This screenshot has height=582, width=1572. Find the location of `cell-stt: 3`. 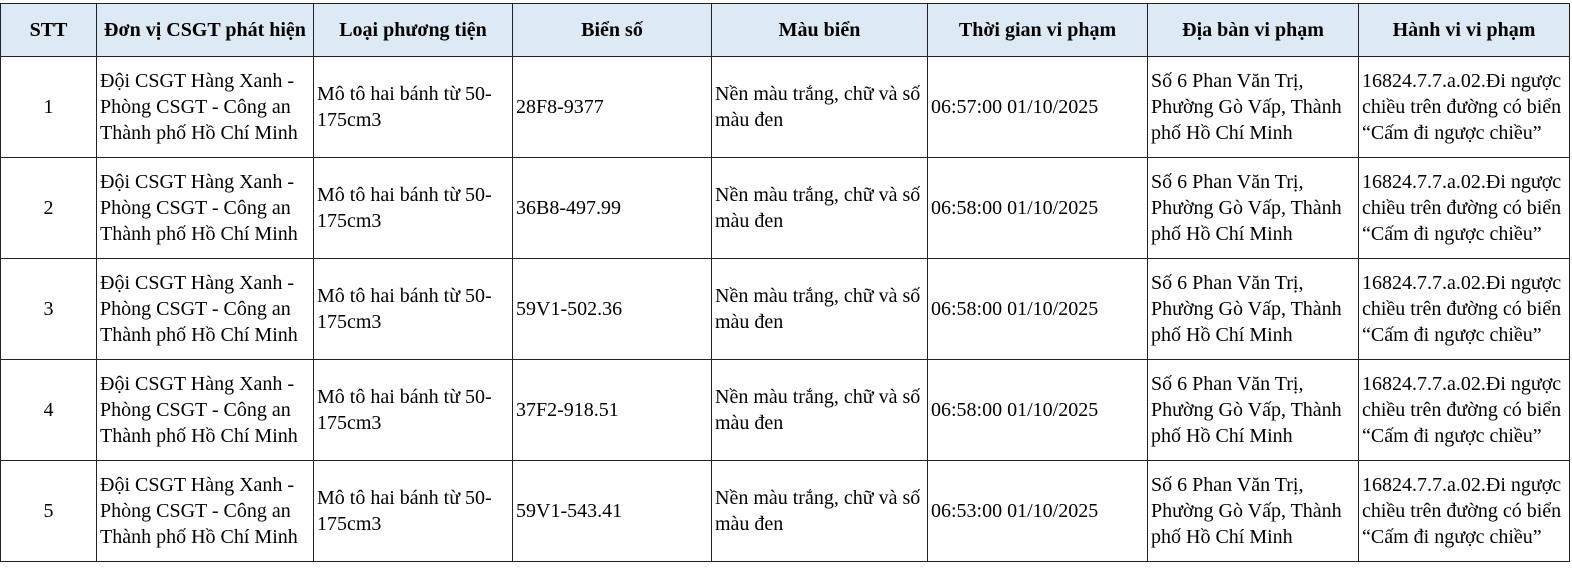

cell-stt: 3 is located at coordinates (48, 309).